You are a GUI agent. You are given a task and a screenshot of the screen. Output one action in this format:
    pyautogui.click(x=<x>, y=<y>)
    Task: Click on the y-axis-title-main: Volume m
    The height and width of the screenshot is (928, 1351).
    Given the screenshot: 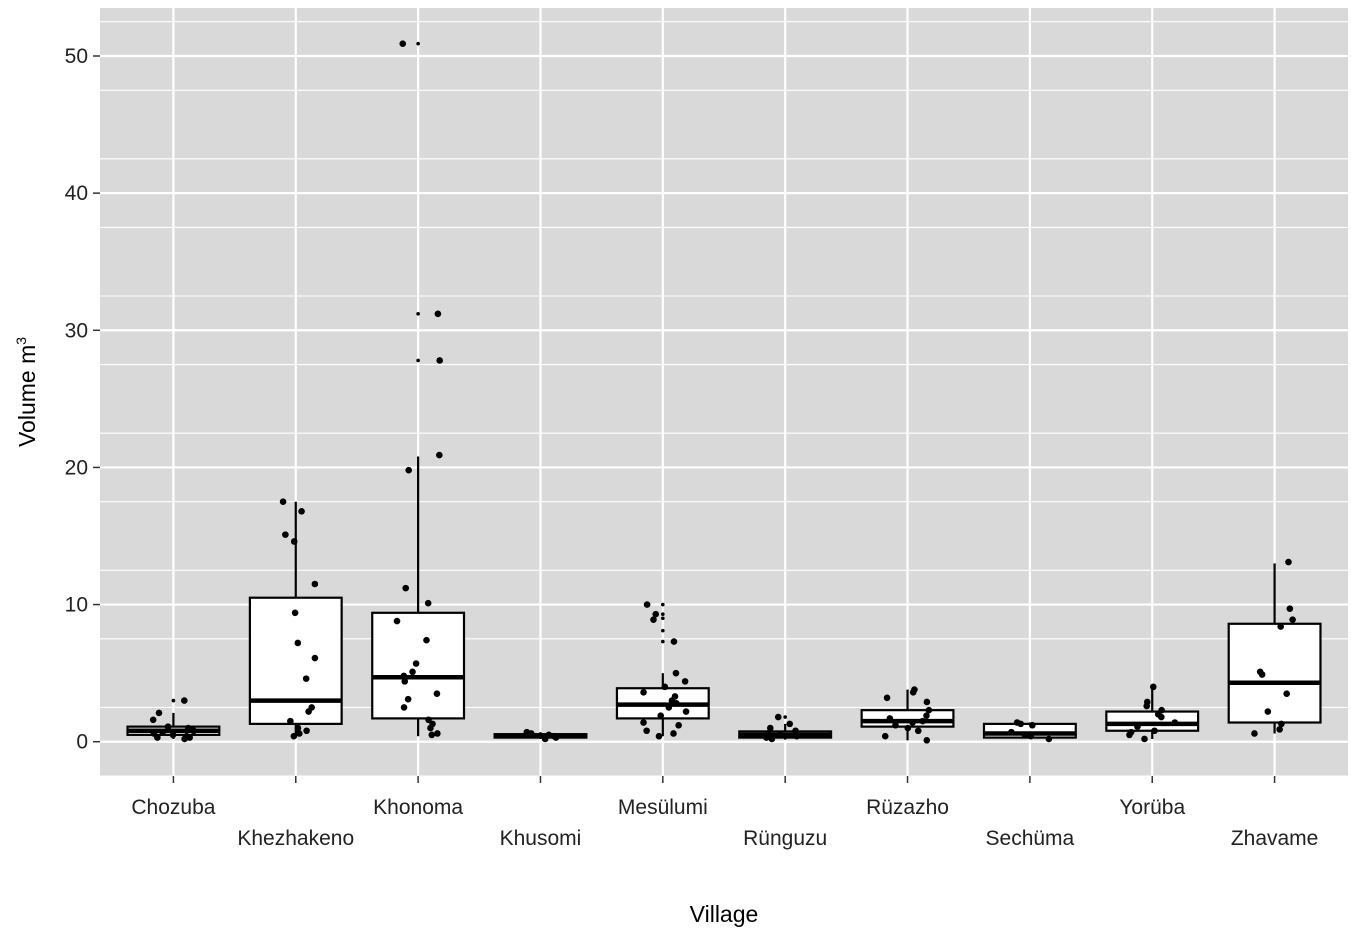 What is the action you would take?
    pyautogui.click(x=27, y=396)
    